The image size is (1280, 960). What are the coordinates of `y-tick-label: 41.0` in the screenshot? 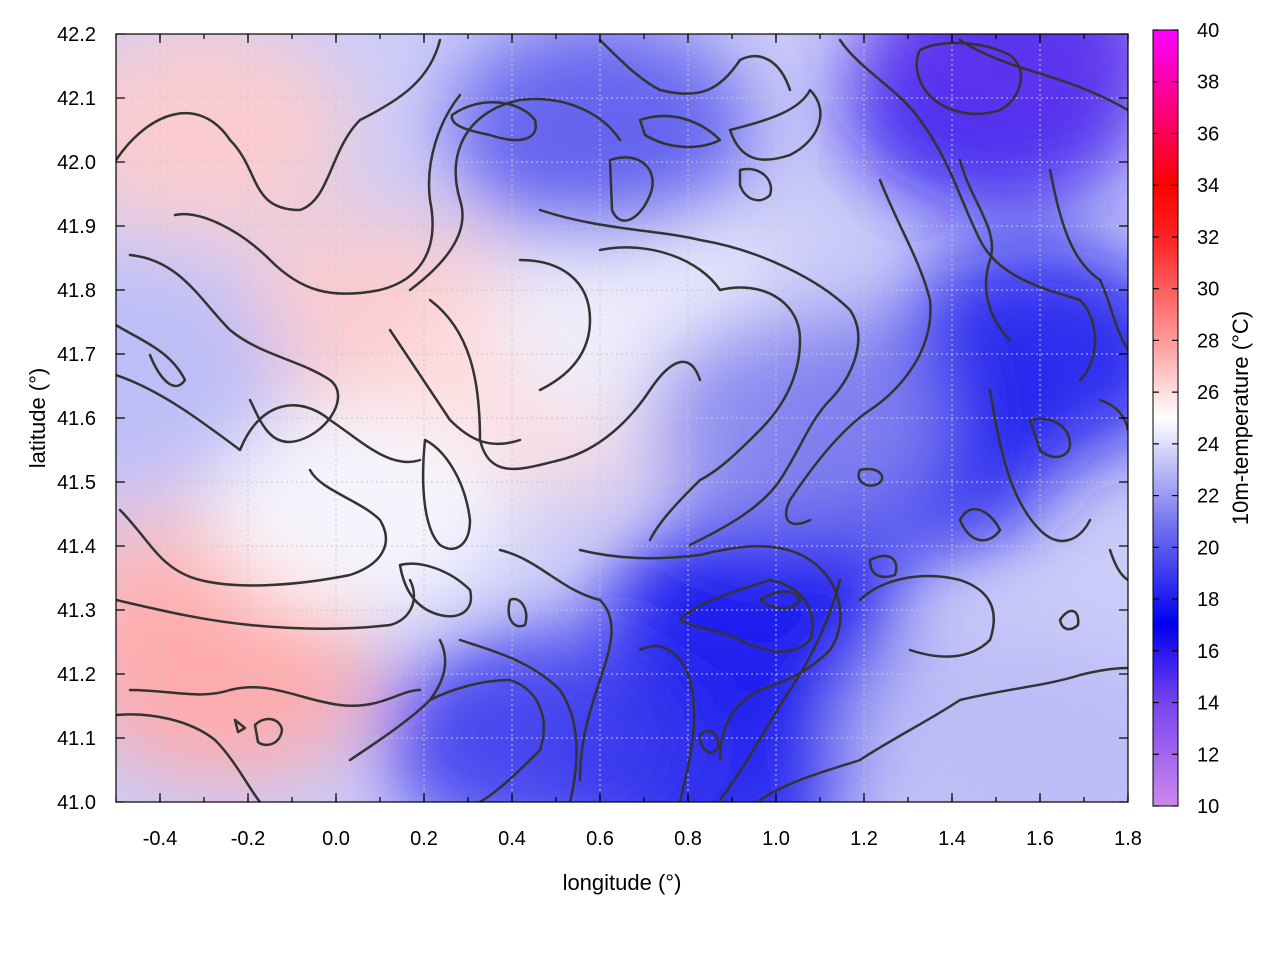 It's located at (76, 803).